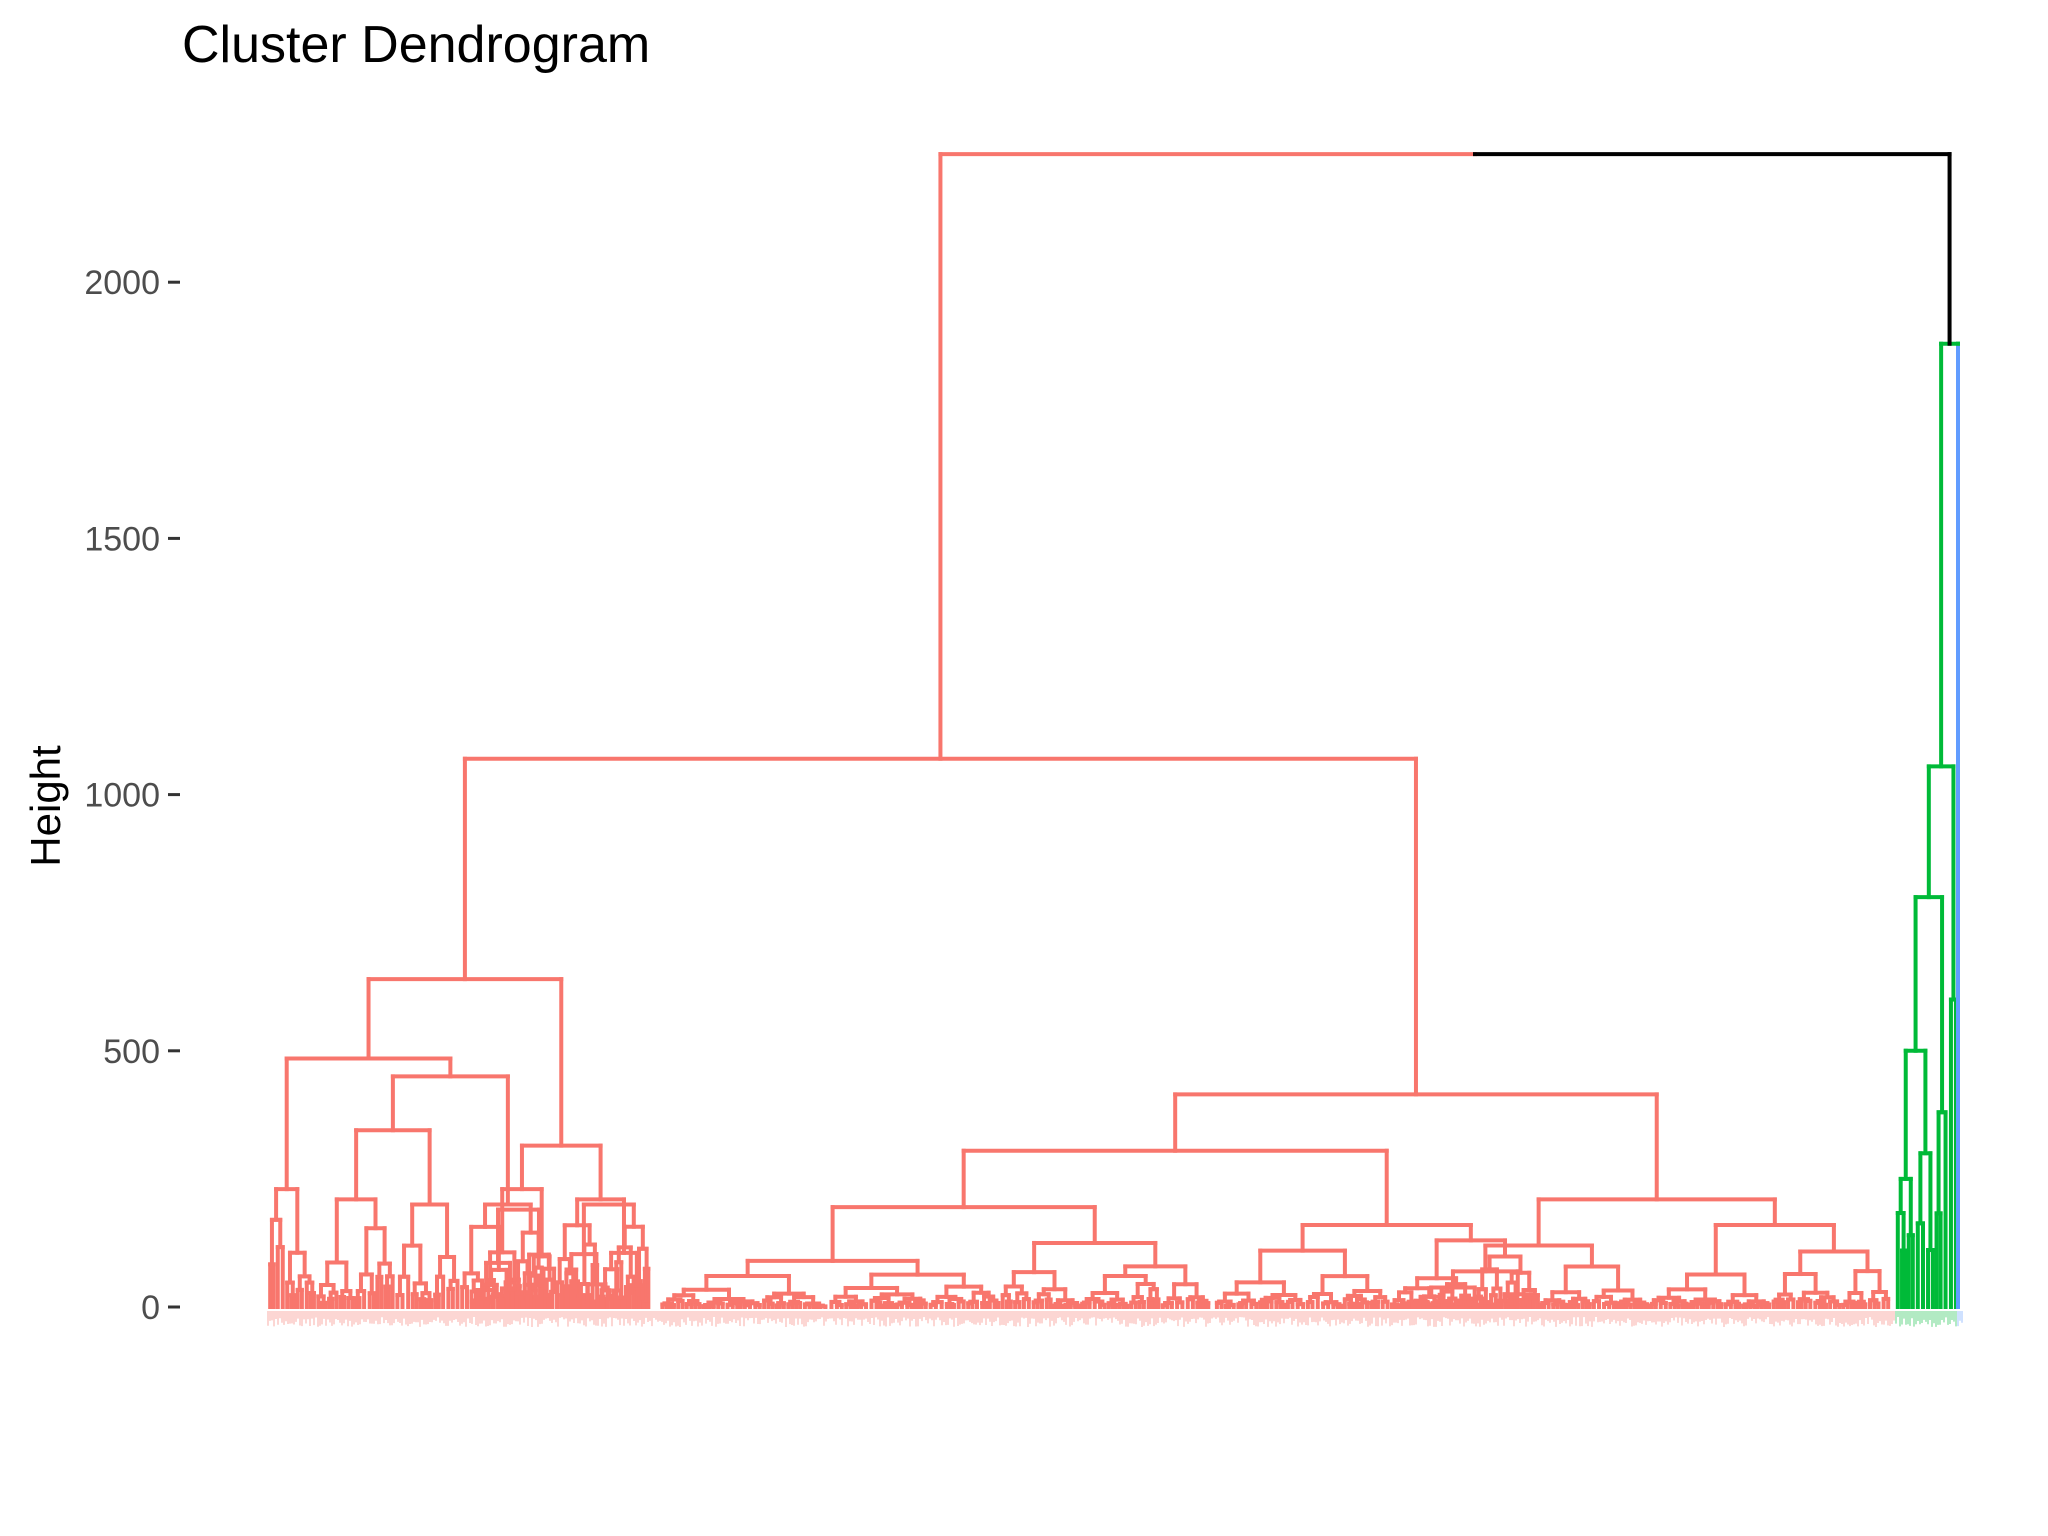 The image size is (2048, 1536). Describe the element at coordinates (131, 1052) in the screenshot. I see `y-tick-label: 500` at that location.